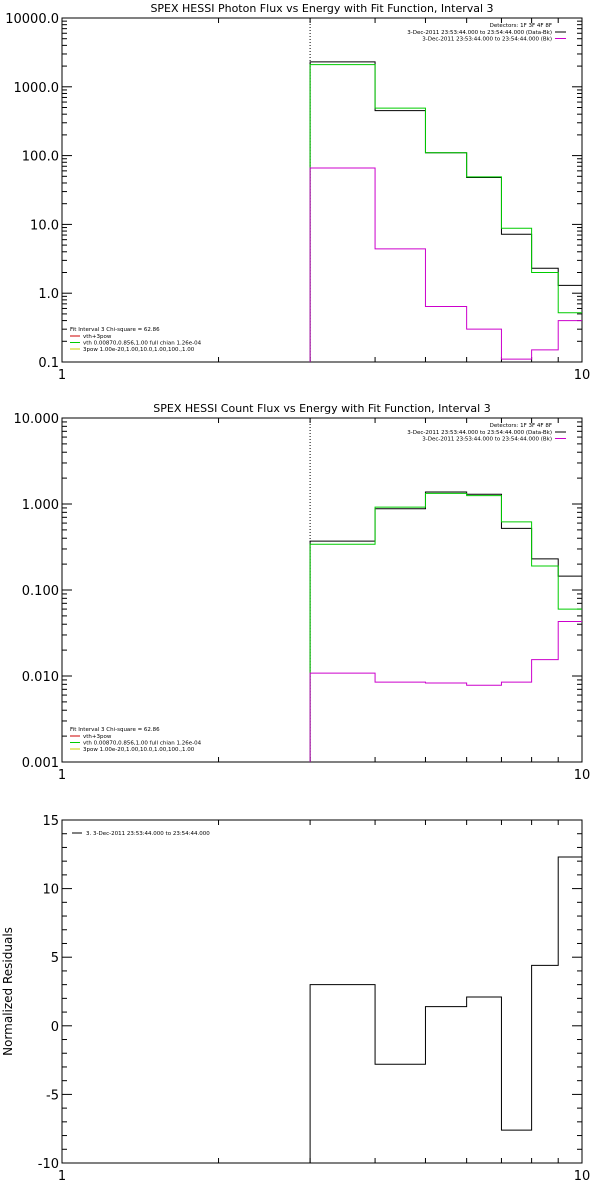 This screenshot has height=1200, width=600. What do you see at coordinates (40, 763) in the screenshot?
I see `y-tick-label: 0.001` at bounding box center [40, 763].